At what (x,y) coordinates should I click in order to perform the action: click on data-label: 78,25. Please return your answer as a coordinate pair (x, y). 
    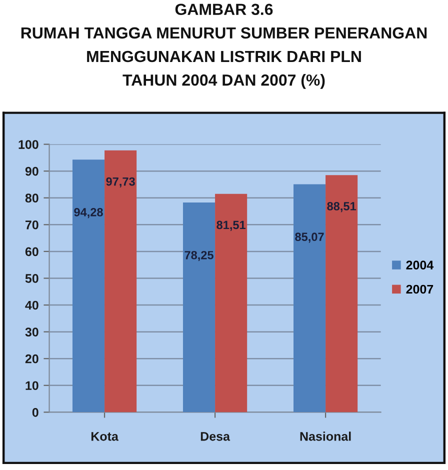
    Looking at the image, I should click on (199, 256).